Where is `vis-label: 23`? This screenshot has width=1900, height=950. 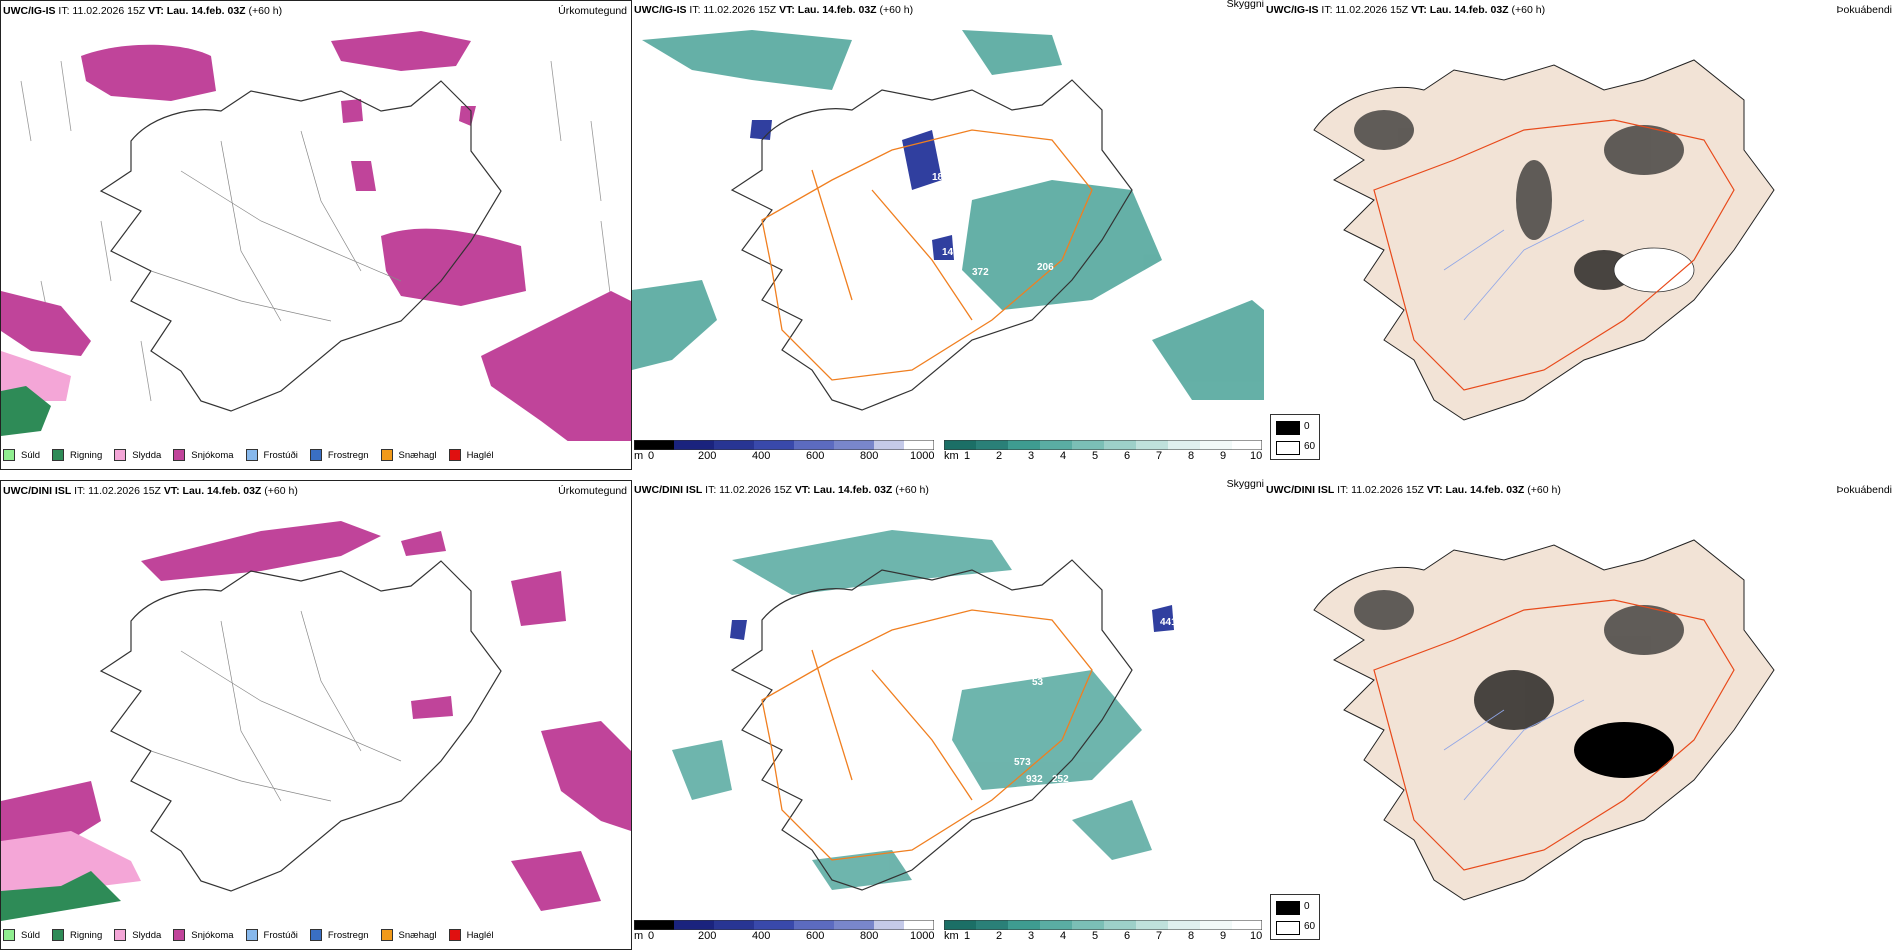 vis-label: 23 is located at coordinates (960, 179).